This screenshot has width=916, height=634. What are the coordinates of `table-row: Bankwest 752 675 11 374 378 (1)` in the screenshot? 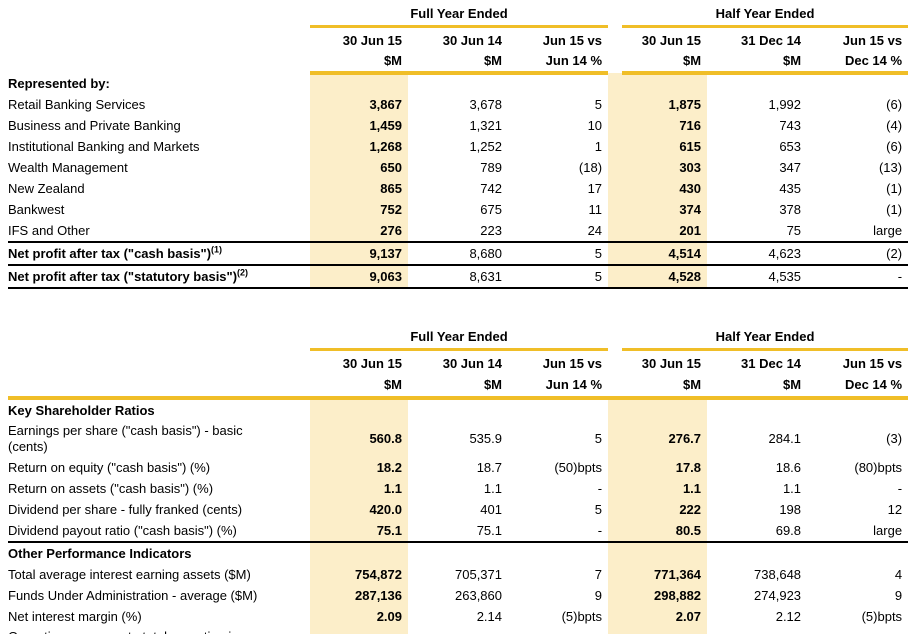 It's located at (458, 209).